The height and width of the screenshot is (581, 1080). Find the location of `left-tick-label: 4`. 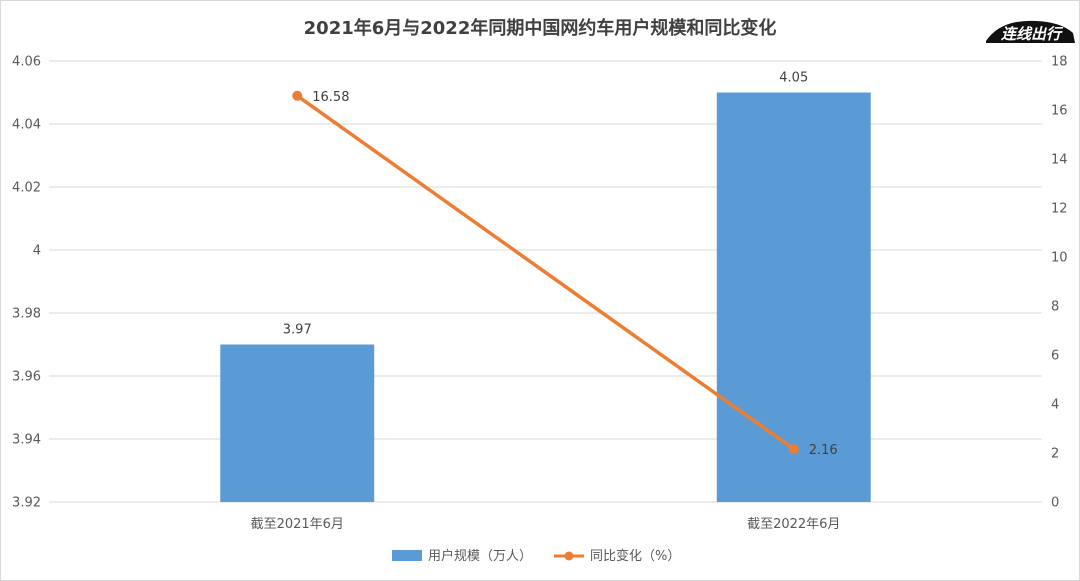

left-tick-label: 4 is located at coordinates (37, 251).